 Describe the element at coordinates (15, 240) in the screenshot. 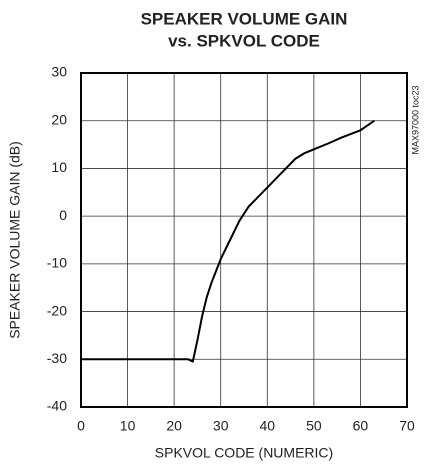

I see `y-axis-label: SPEAKER VOLUME GAIN (dB)` at that location.